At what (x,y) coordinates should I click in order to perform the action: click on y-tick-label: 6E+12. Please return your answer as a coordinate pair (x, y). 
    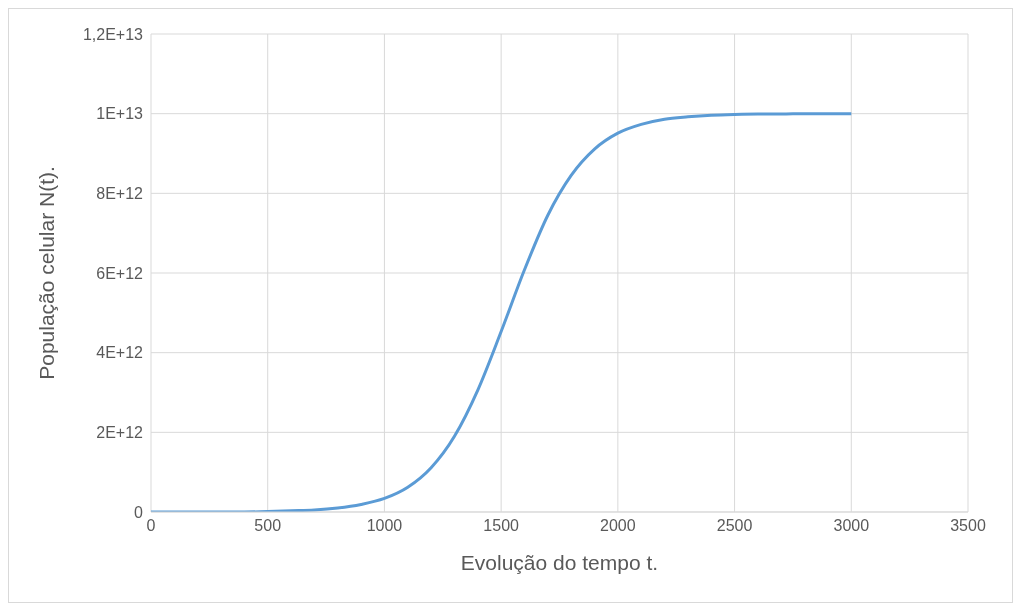
    Looking at the image, I should click on (120, 273).